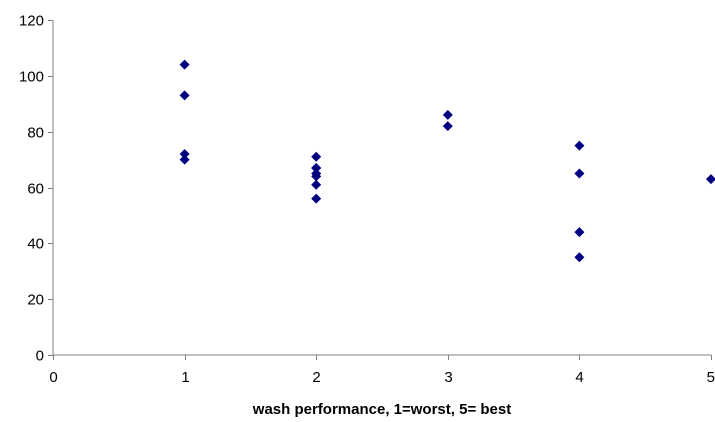  I want to click on x-tick-label: 4, so click(579, 377).